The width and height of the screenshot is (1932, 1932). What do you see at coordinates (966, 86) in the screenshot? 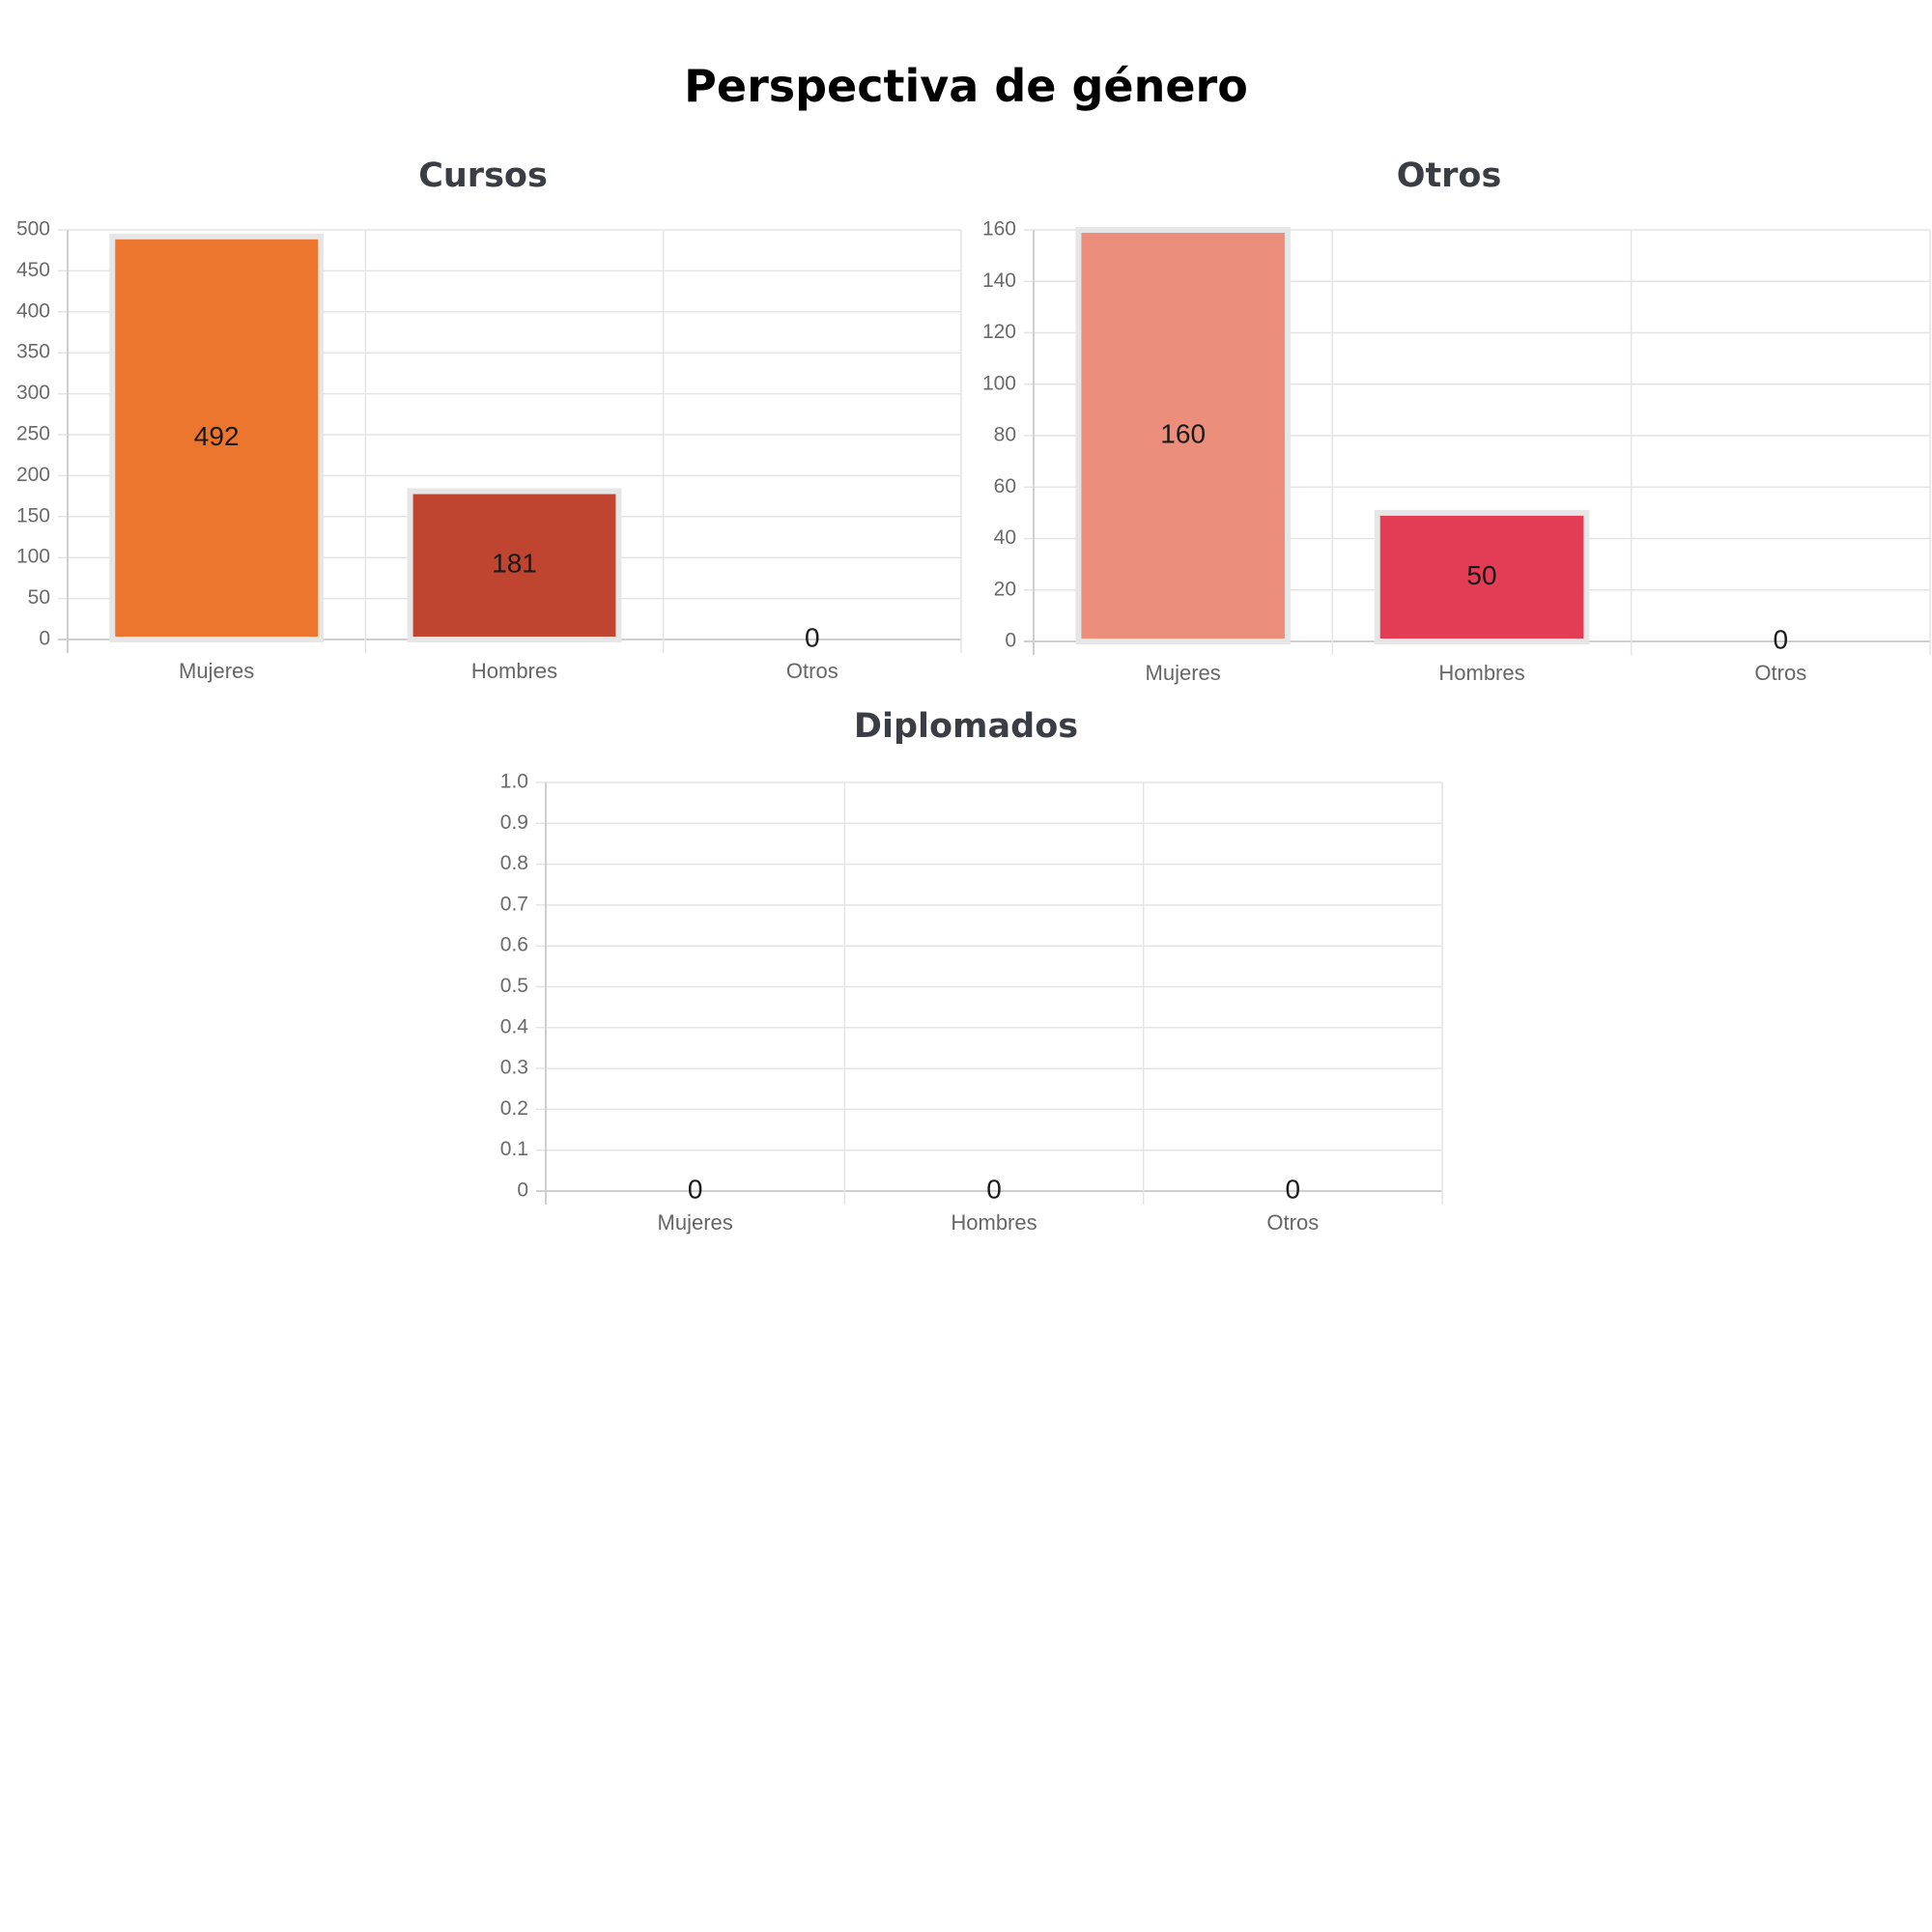
I see `page-title: Perspectiva de género` at bounding box center [966, 86].